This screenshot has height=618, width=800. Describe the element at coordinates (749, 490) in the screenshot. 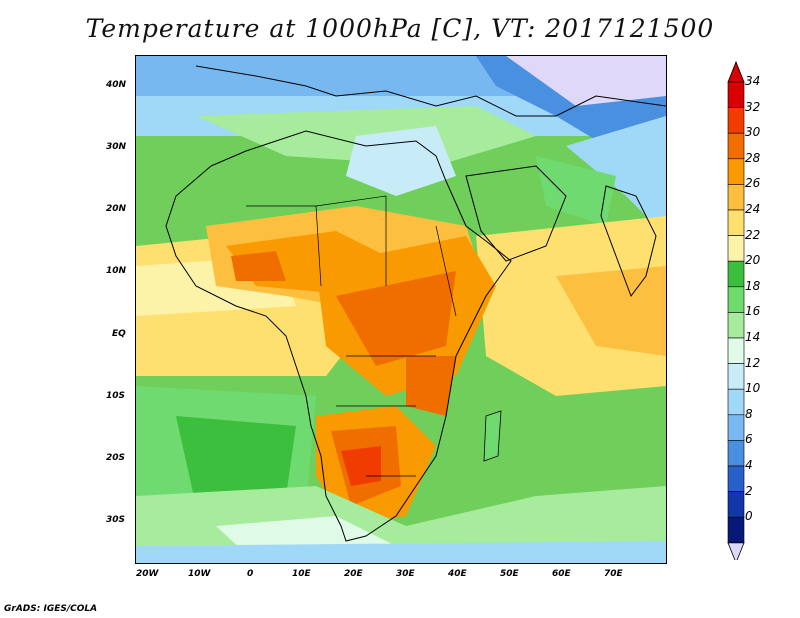

I see `colorbar-label: 2` at that location.